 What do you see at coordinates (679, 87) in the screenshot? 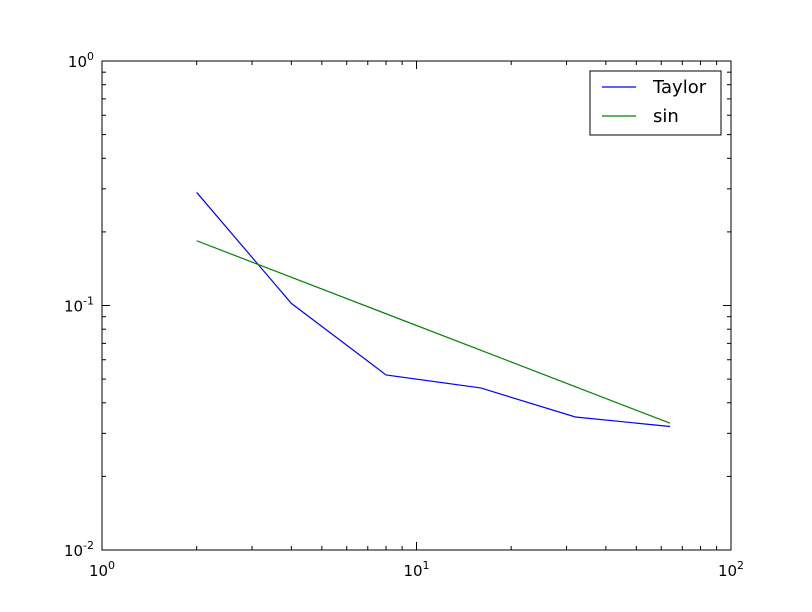
I see `legend-label-taylor: Taylor` at bounding box center [679, 87].